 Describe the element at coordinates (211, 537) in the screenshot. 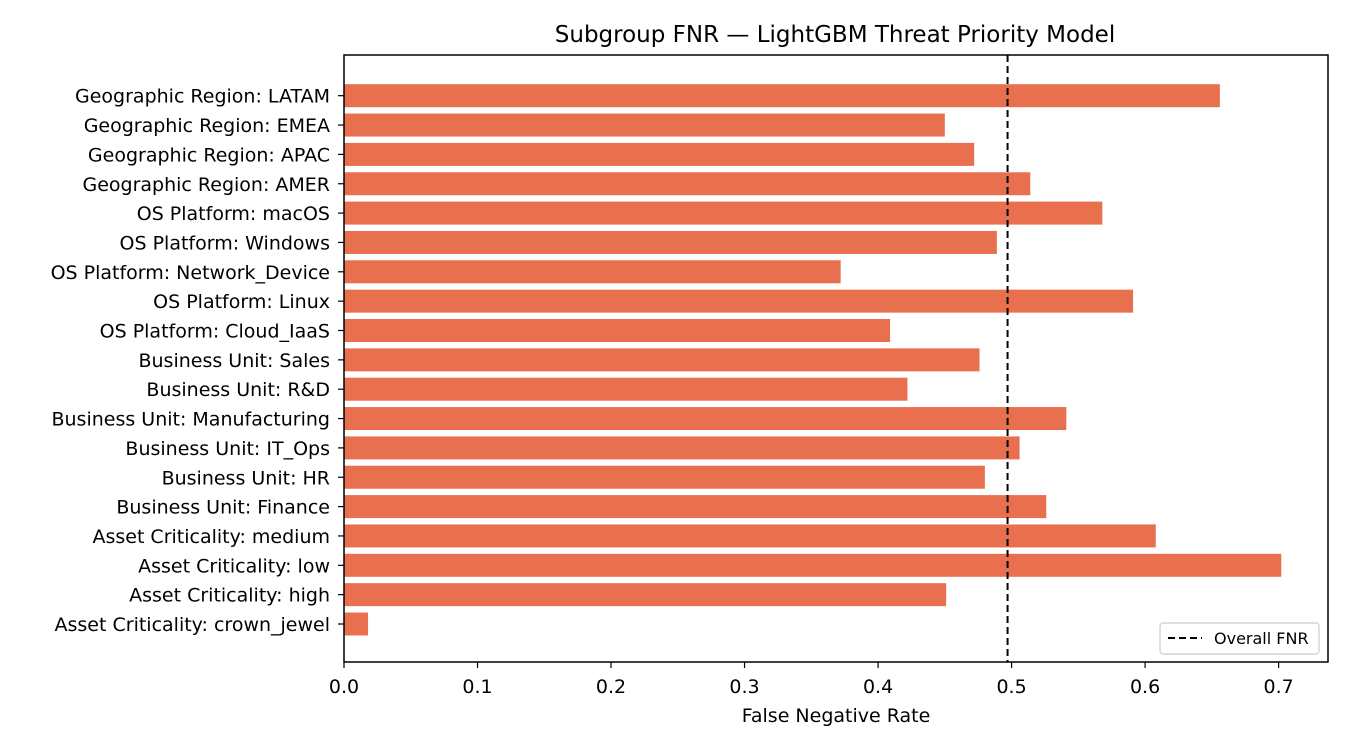

I see `y-tick-label-asset-criticality-medium: Asset Criticality: medium` at that location.